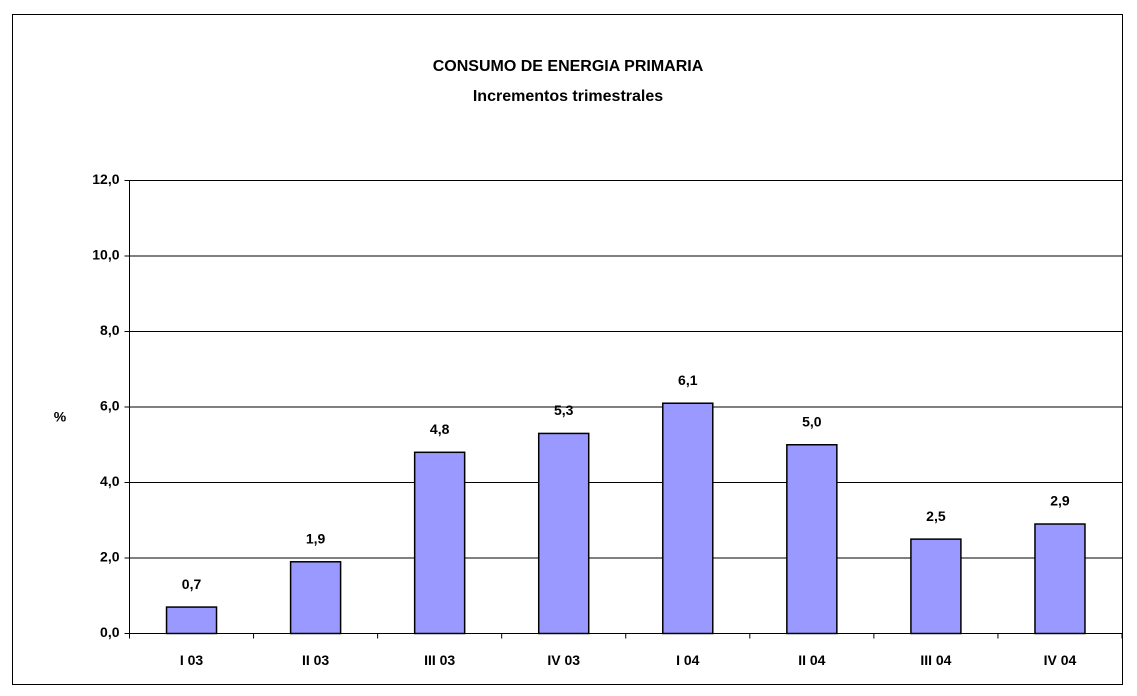  Describe the element at coordinates (688, 660) in the screenshot. I see `x-tick-label: I 04` at that location.